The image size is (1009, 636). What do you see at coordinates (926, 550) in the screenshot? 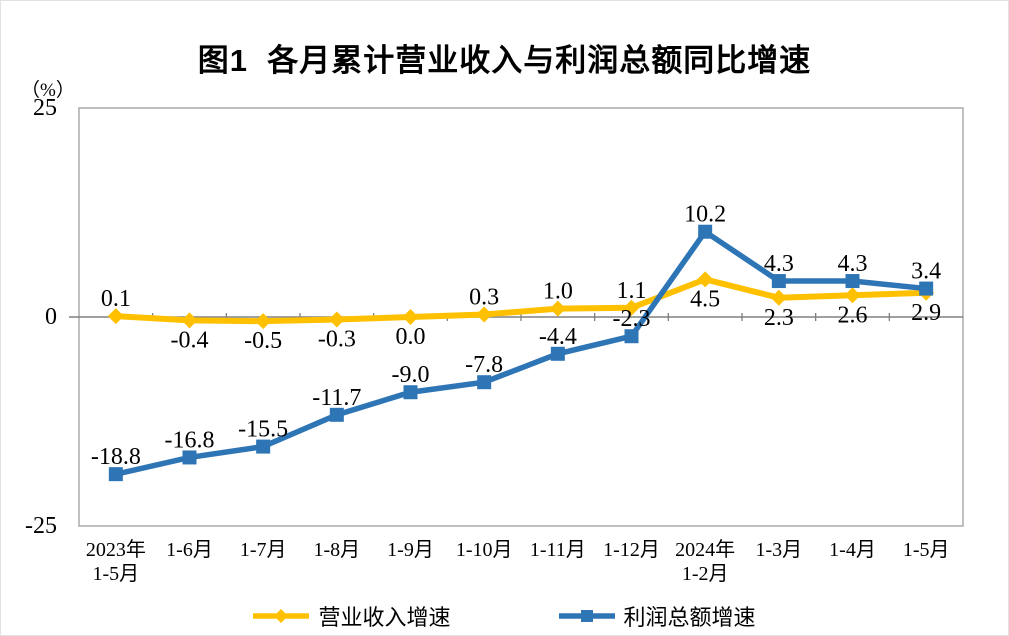
I see `x-axis-tick-label: 1-5月` at bounding box center [926, 550].